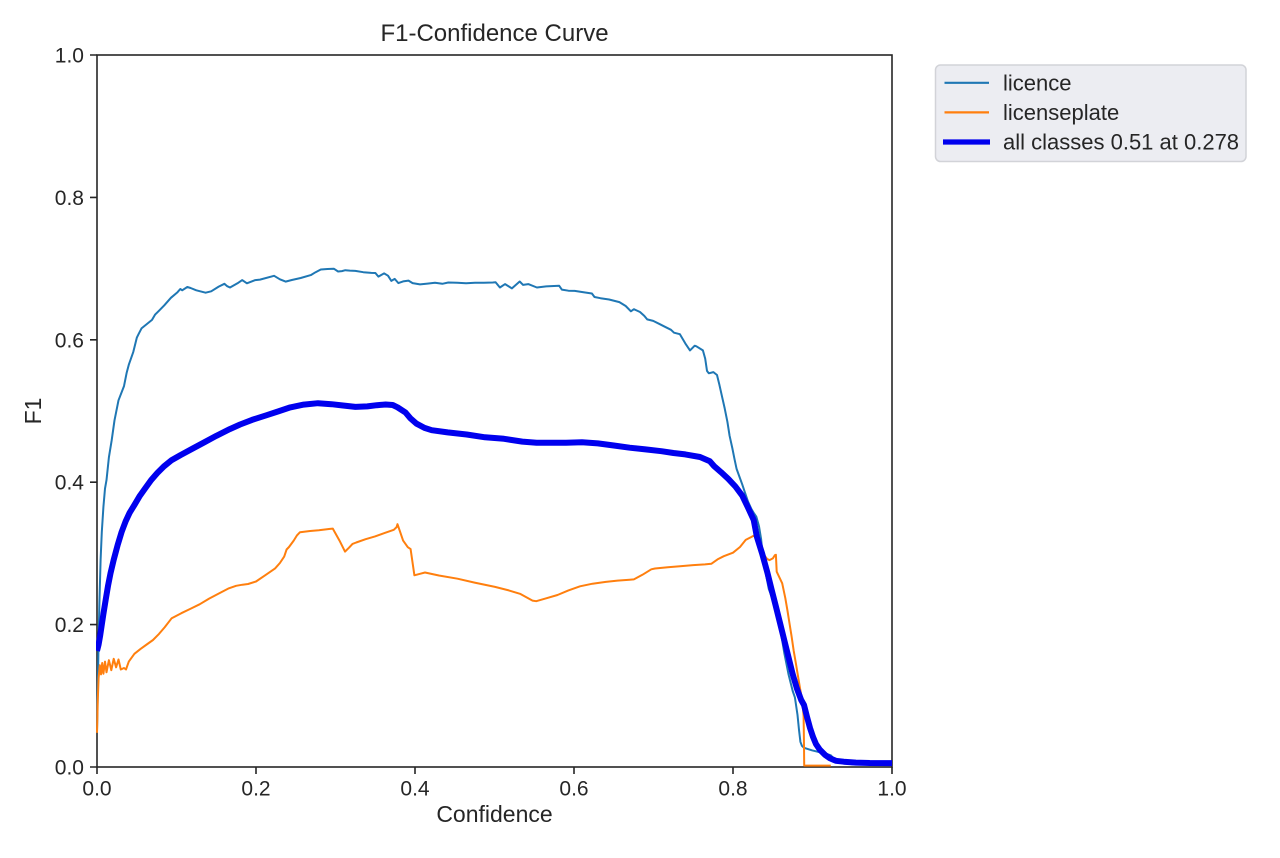 The height and width of the screenshot is (858, 1280). Describe the element at coordinates (1061, 112) in the screenshot. I see `svg-text: licenseplate` at that location.